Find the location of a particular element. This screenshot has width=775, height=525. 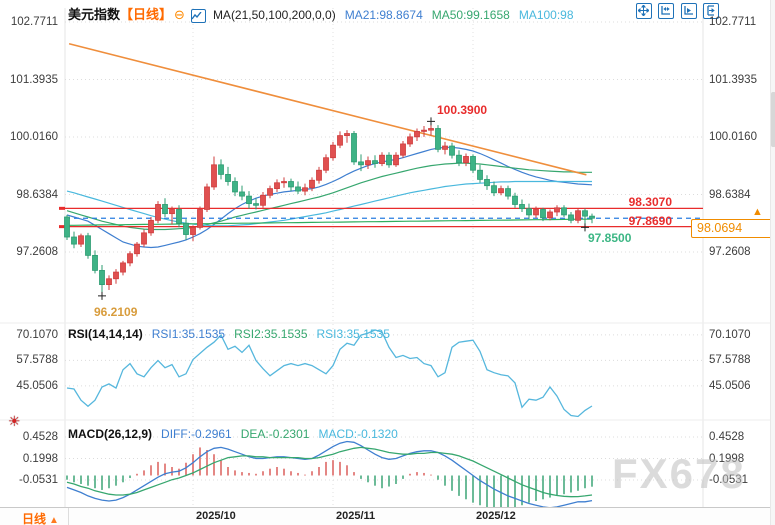

scrollbar is located at coordinates (772, 262).